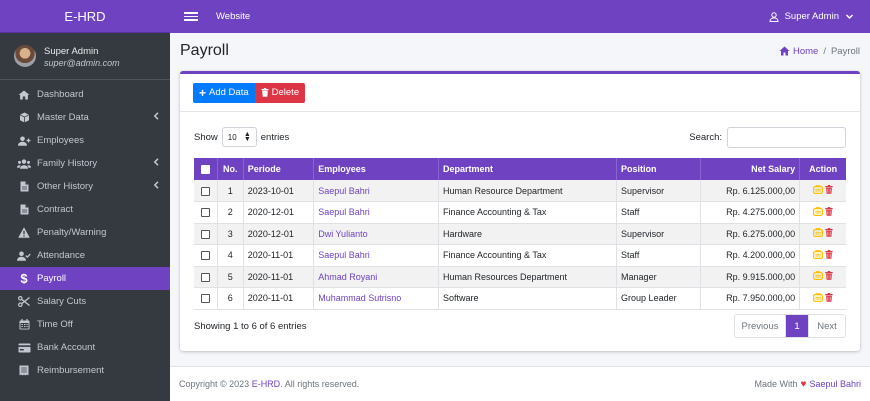 Image resolution: width=870 pixels, height=401 pixels. What do you see at coordinates (760, 326) in the screenshot?
I see `pagination-previous: Previous` at bounding box center [760, 326].